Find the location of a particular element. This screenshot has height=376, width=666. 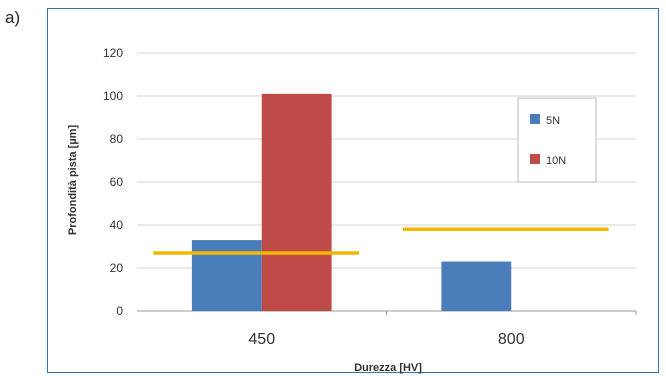

legend-swatch-10N is located at coordinates (535, 159).